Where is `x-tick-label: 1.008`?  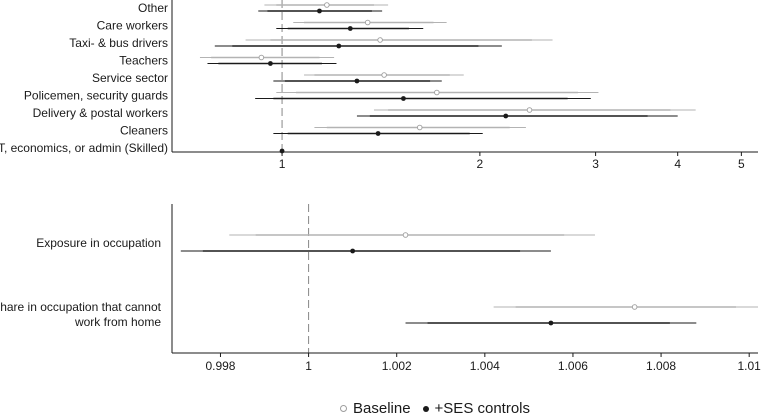 x-tick-label: 1.008 is located at coordinates (661, 366).